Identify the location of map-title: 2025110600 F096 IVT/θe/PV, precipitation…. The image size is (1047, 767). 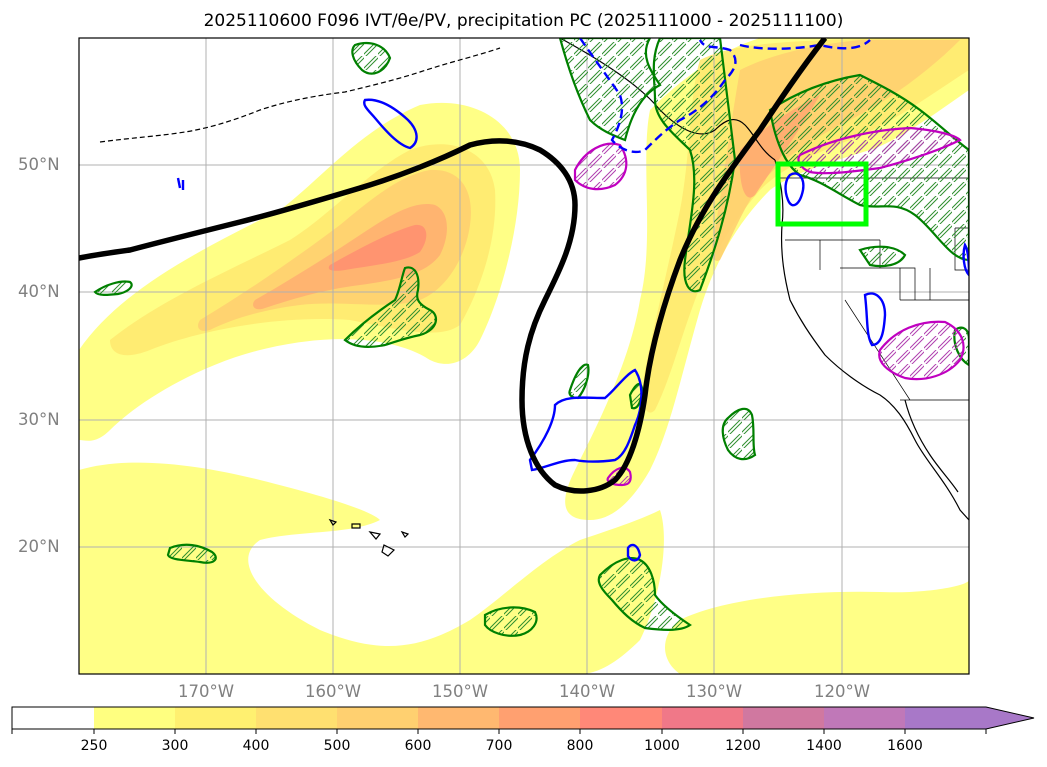
(523, 21).